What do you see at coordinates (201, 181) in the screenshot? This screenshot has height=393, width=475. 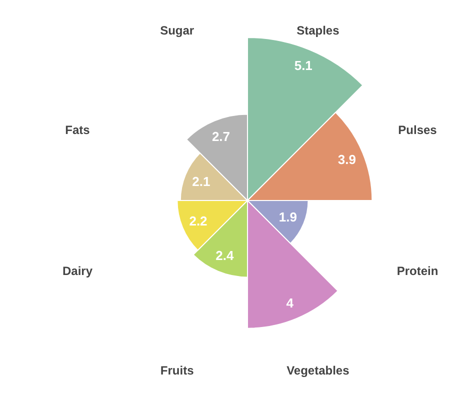 I see `data-label: 2.1` at bounding box center [201, 181].